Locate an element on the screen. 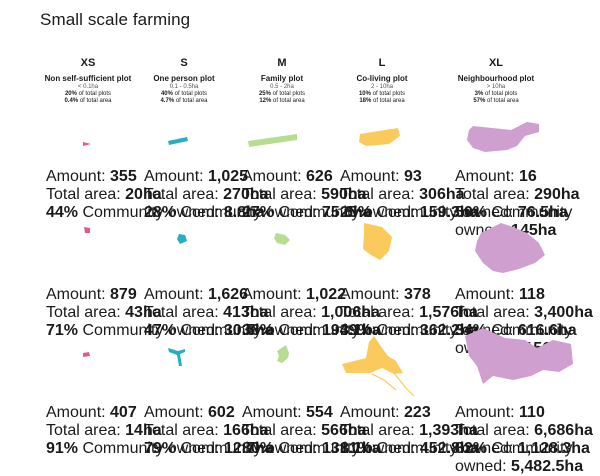  share-of-plots: 3% of total plots is located at coordinates (496, 93).